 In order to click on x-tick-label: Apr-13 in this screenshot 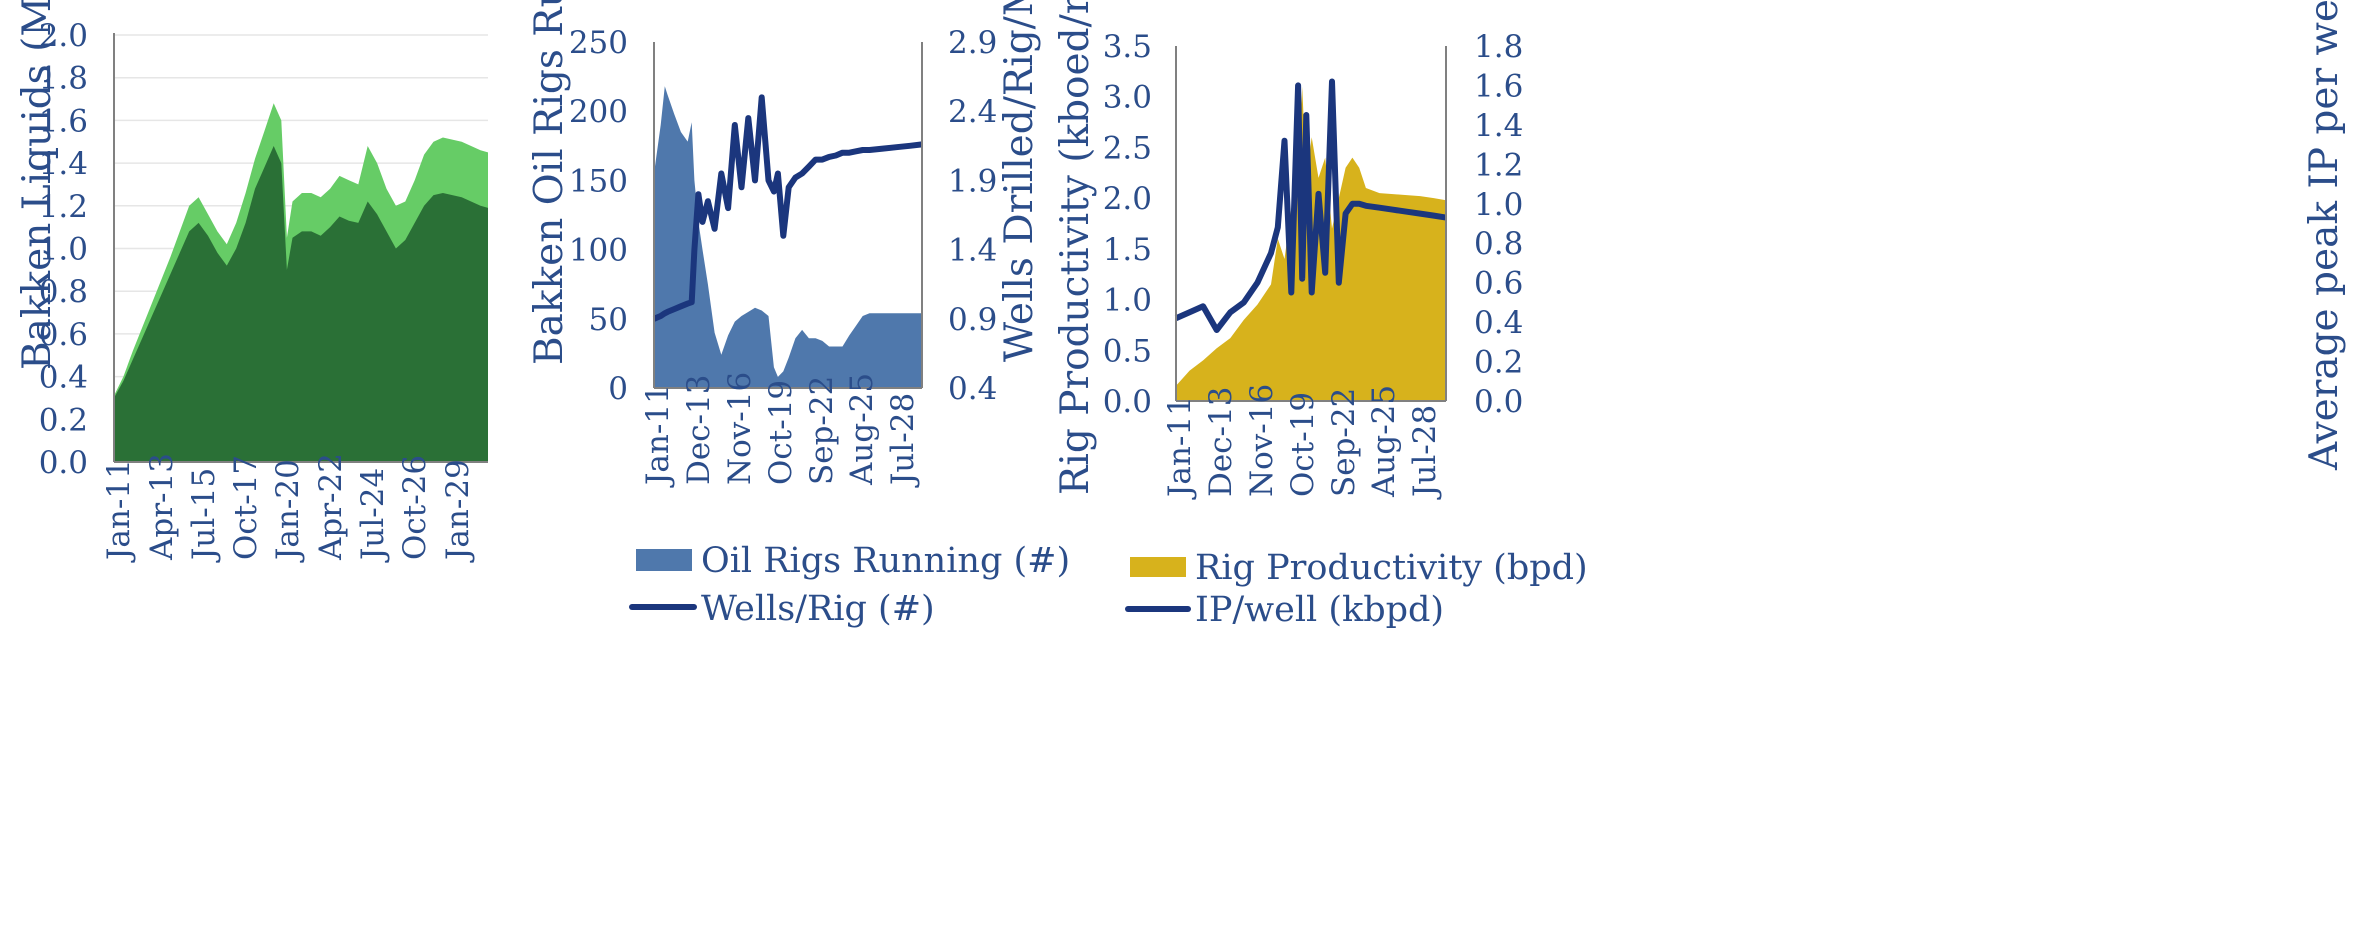, I will do `click(162, 507)`.